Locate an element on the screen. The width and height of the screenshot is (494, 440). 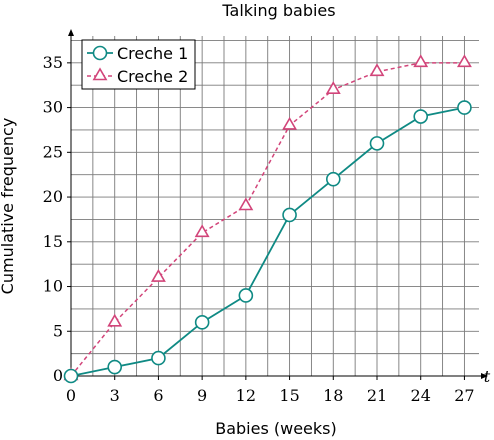
y-tick-label: 10 is located at coordinates (53, 286).